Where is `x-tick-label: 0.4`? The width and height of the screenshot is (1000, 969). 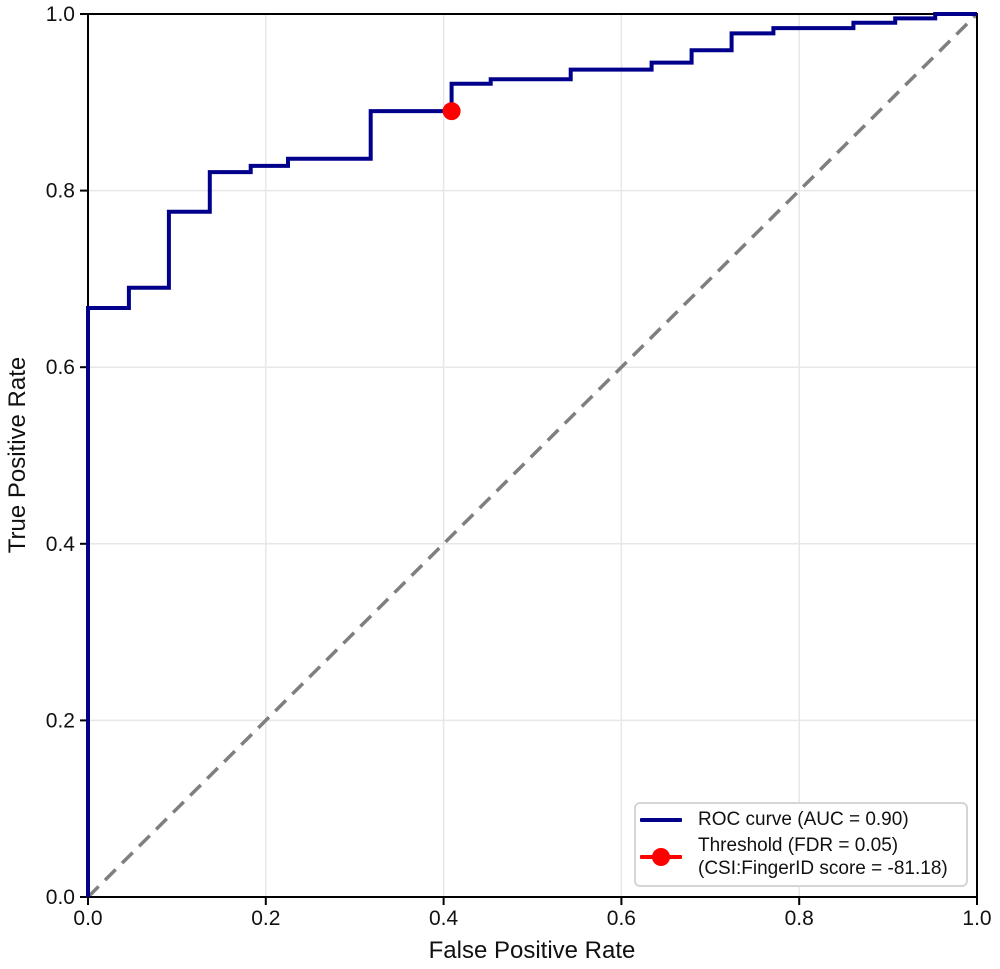 x-tick-label: 0.4 is located at coordinates (444, 918).